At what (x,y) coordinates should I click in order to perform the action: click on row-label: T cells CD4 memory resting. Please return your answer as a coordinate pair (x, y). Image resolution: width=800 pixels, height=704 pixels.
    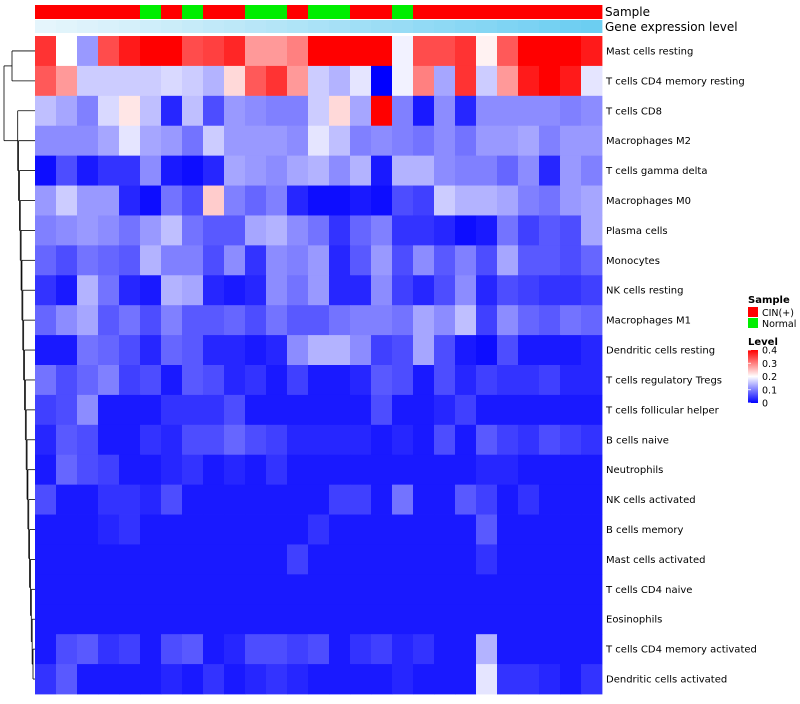
    Looking at the image, I should click on (675, 81).